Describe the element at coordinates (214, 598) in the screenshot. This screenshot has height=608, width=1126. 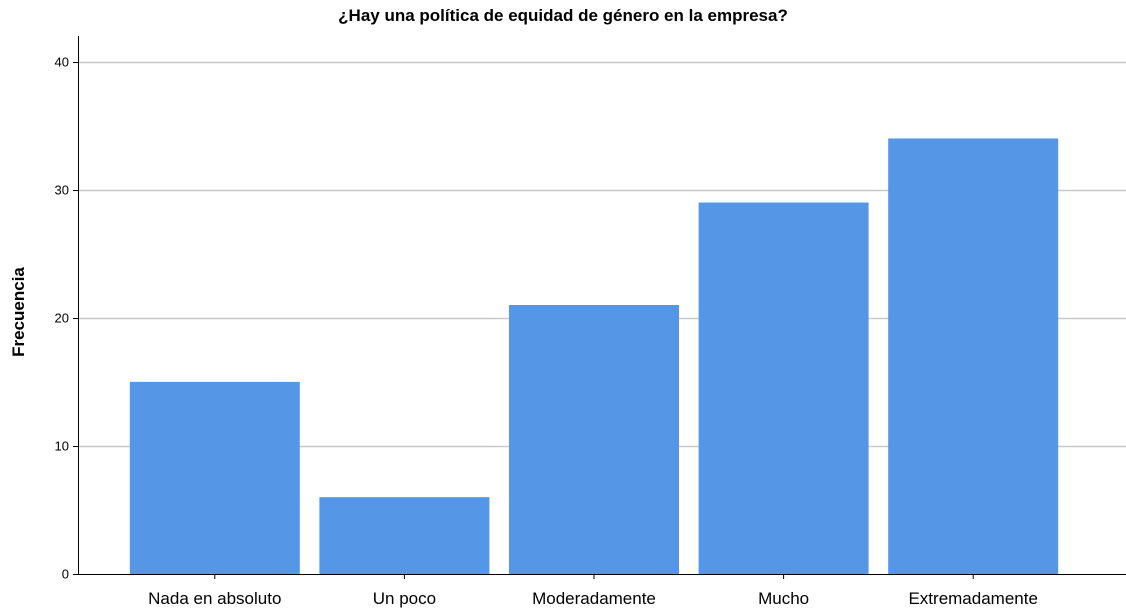
I see `x-category-label-1: Nada en absoluto` at that location.